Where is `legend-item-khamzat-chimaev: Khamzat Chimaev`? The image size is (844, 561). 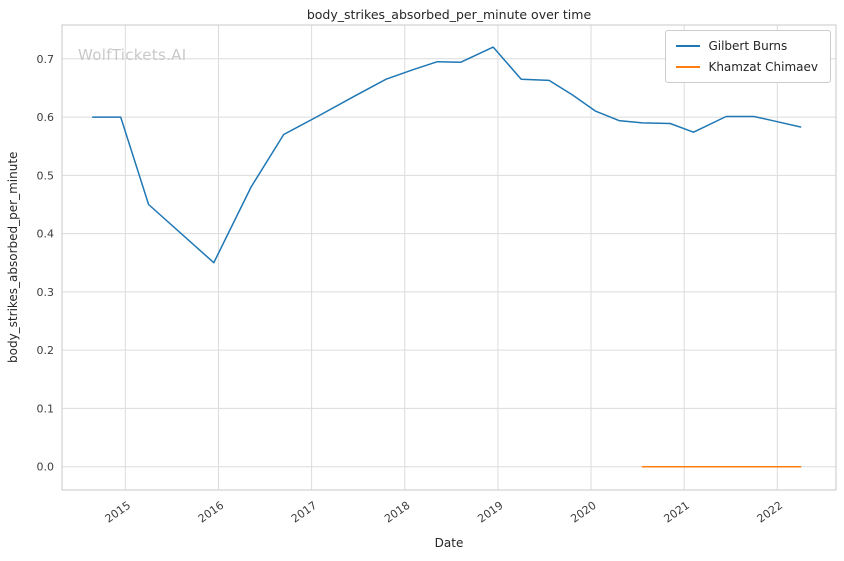 legend-item-khamzat-chimaev: Khamzat Chimaev is located at coordinates (747, 67).